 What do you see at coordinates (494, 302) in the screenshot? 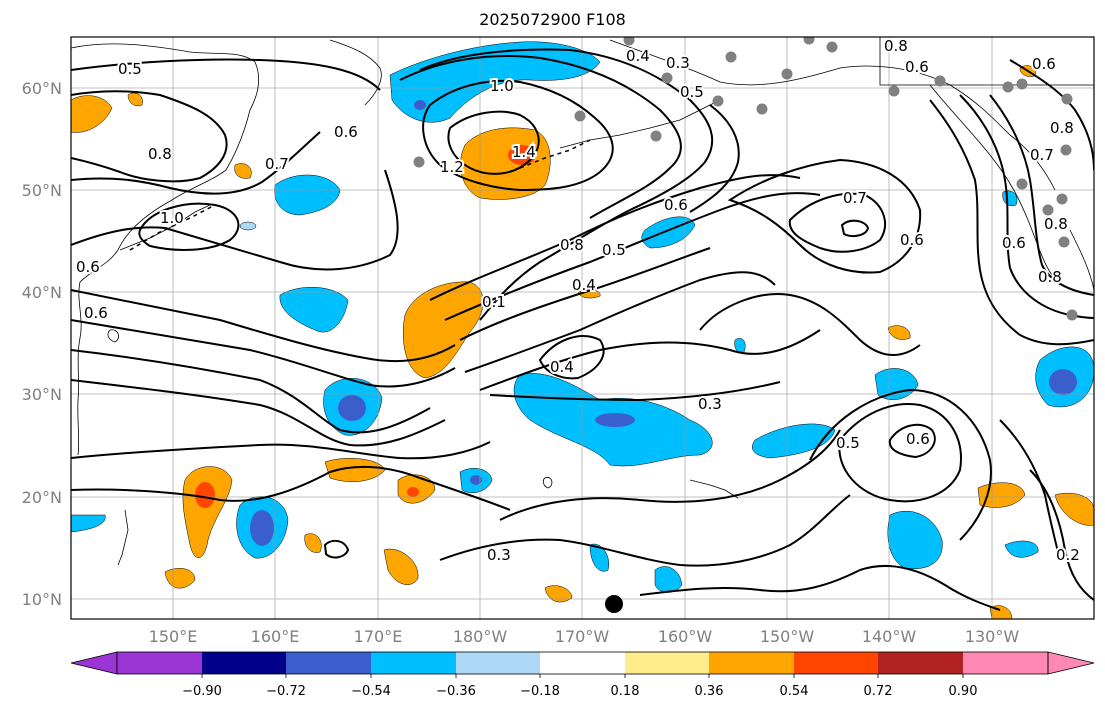
I see `contour-label: 0.1` at bounding box center [494, 302].